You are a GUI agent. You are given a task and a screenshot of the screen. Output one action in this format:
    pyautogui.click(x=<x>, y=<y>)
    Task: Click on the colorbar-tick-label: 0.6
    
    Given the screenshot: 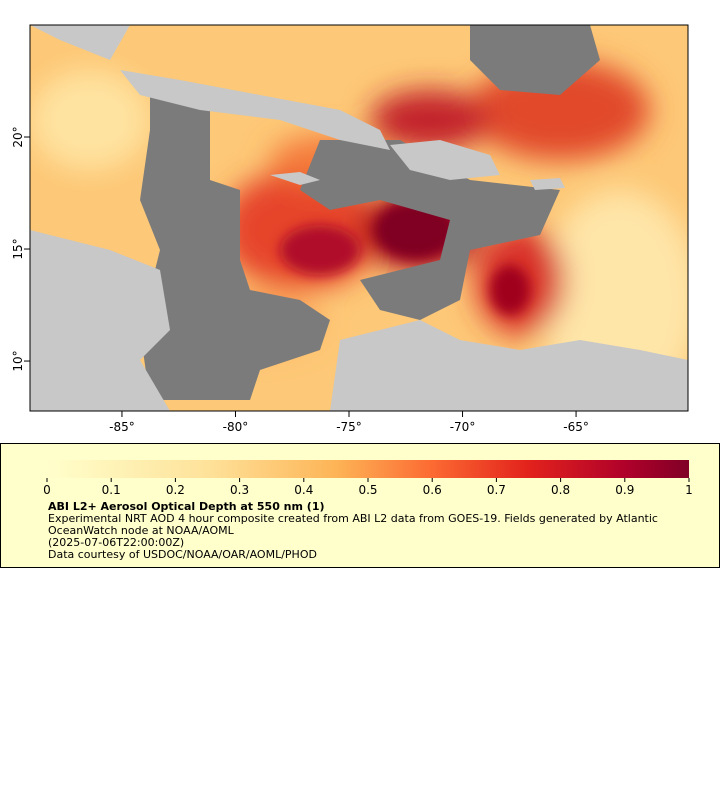 What is the action you would take?
    pyautogui.click(x=432, y=490)
    